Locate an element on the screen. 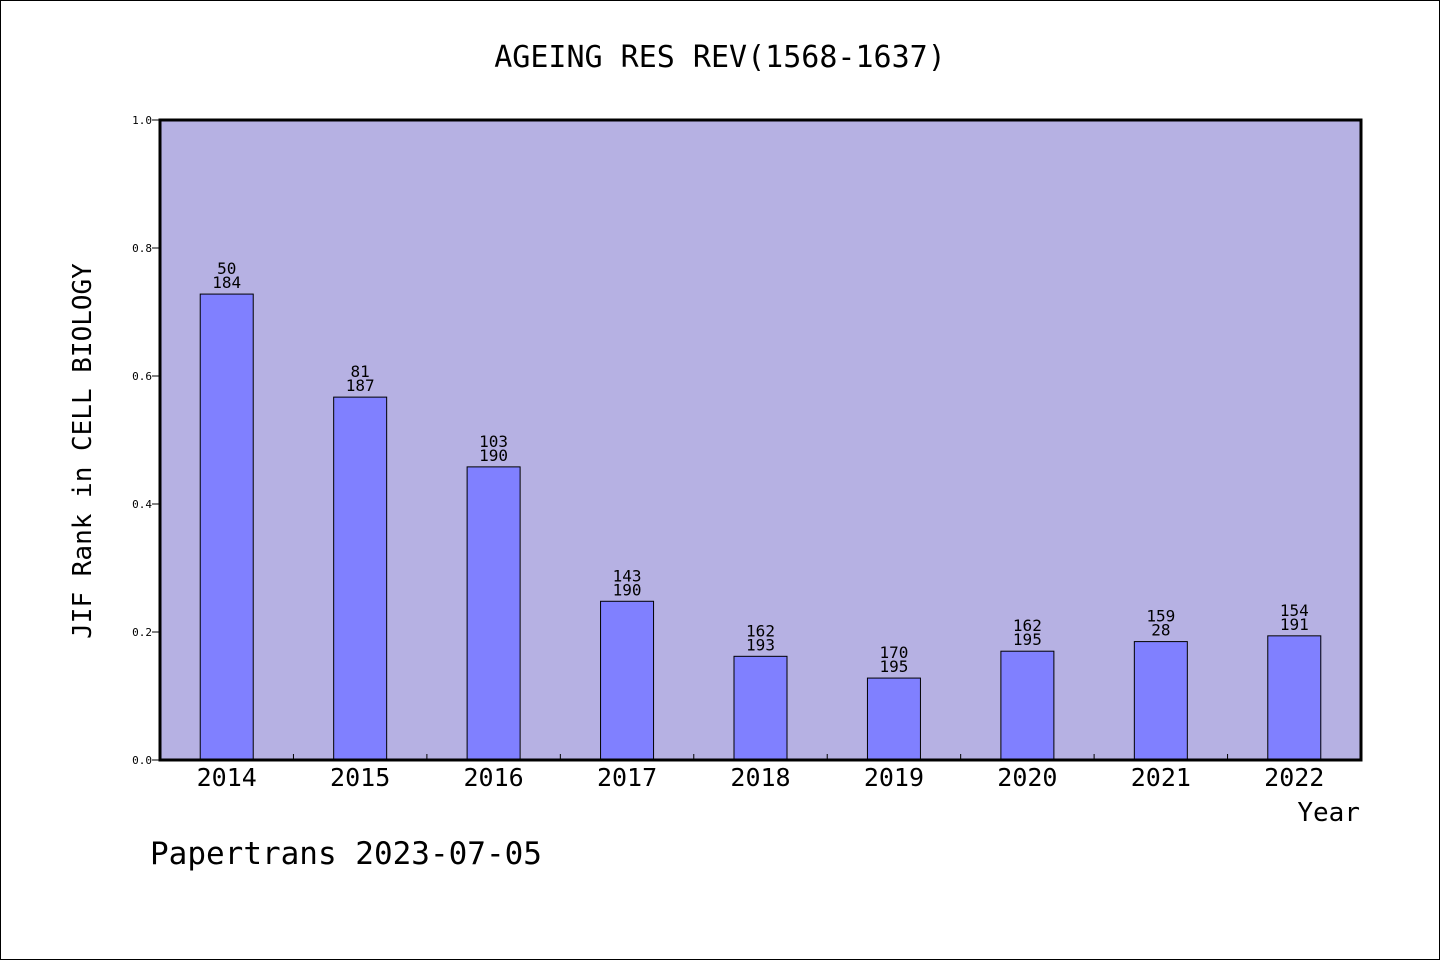 This screenshot has height=963, width=1440. y-tick-label: 1.0 is located at coordinates (142, 120).